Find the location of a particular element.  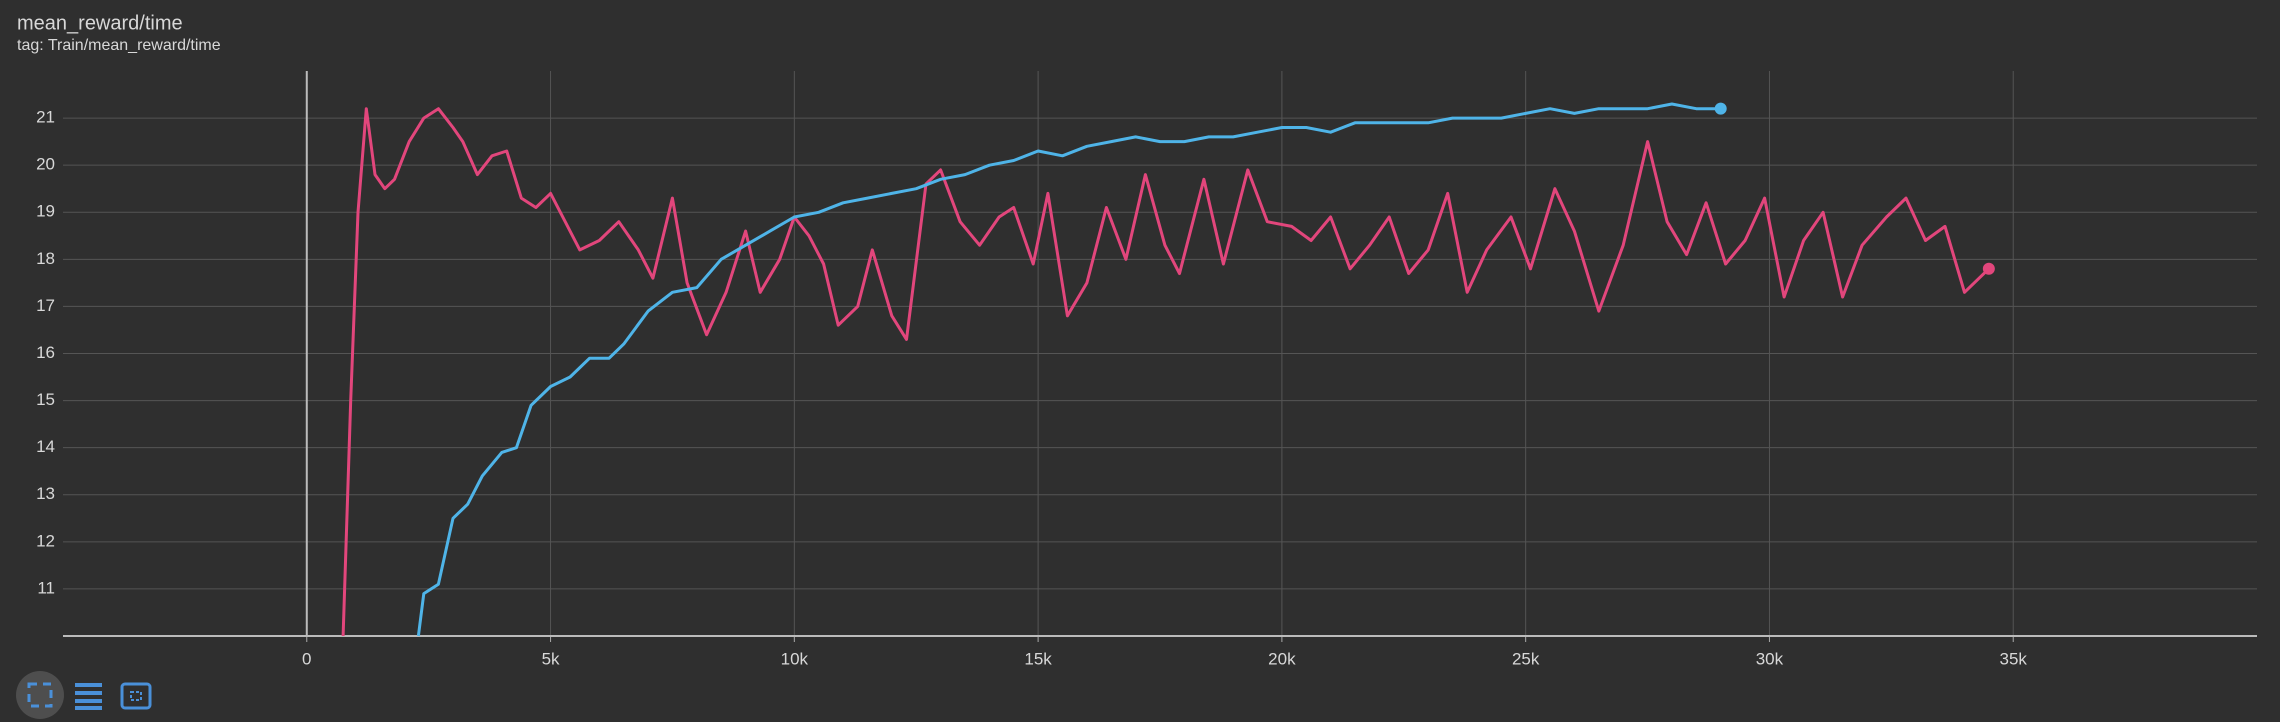

x-tick-label: 10k is located at coordinates (795, 658).